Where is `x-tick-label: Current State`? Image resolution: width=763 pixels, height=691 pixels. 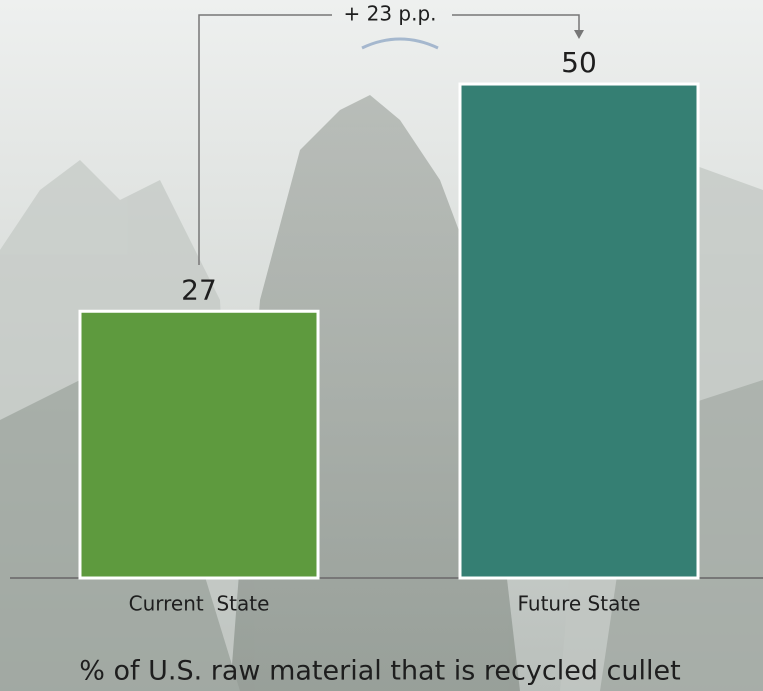 x-tick-label: Current State is located at coordinates (199, 604).